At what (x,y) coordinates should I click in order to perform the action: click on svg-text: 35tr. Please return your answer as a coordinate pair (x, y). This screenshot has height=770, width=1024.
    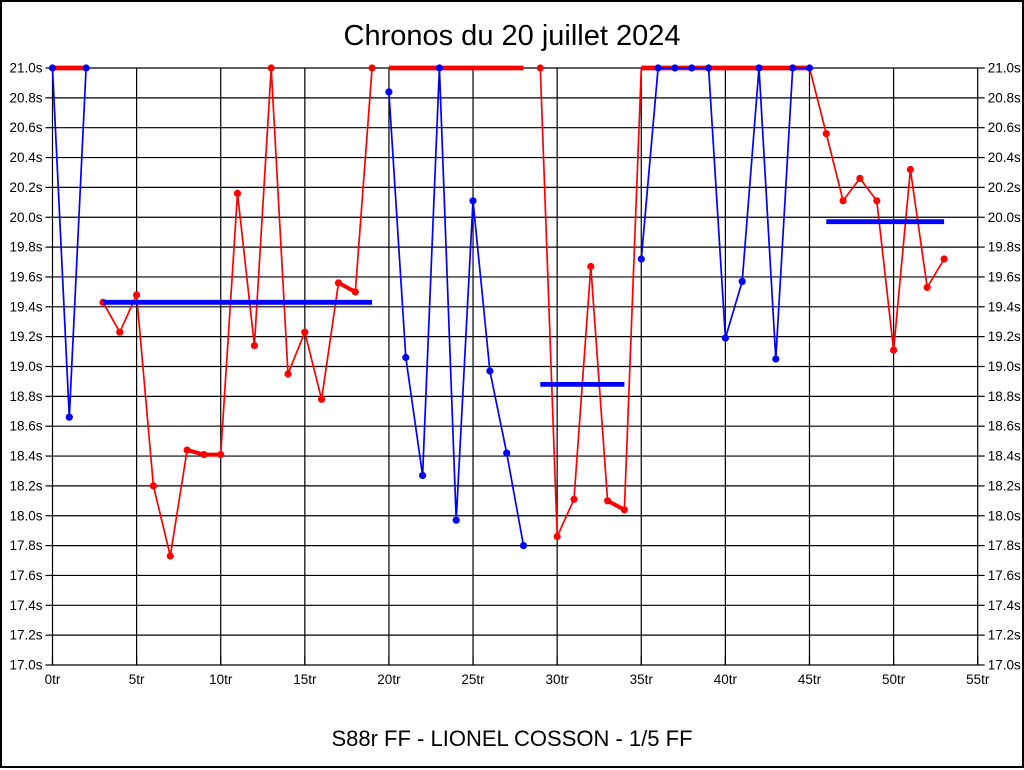
    Looking at the image, I should click on (642, 679).